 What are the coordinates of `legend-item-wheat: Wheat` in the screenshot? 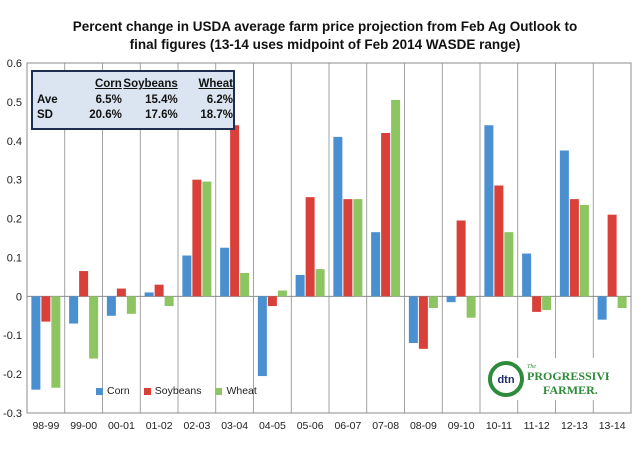 It's located at (236, 391).